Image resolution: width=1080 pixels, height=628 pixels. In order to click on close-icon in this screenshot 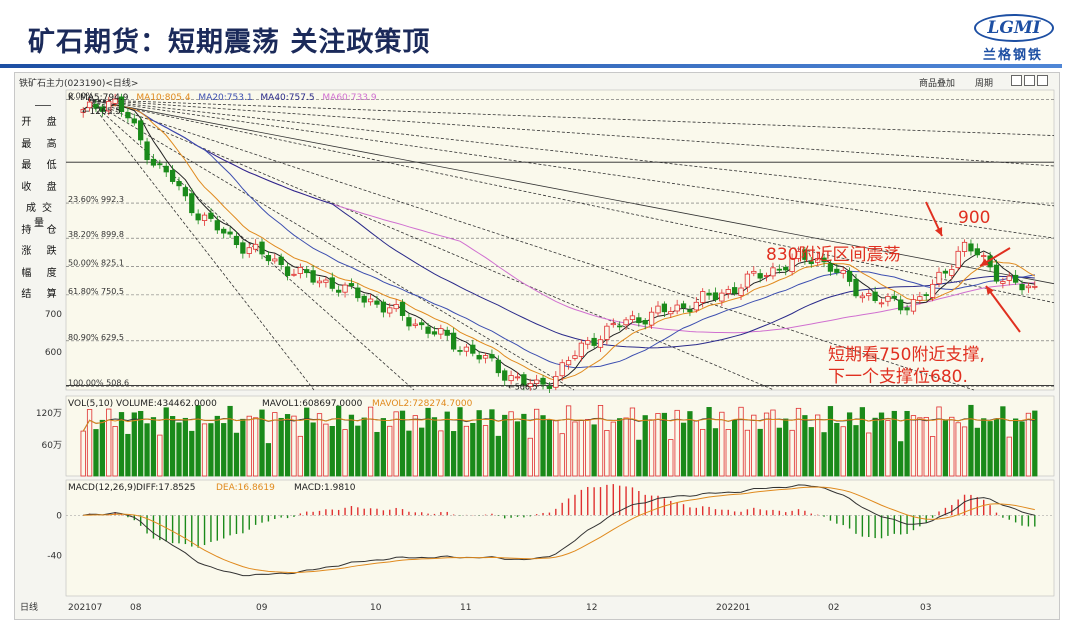, I will do `click(1042, 80)`.